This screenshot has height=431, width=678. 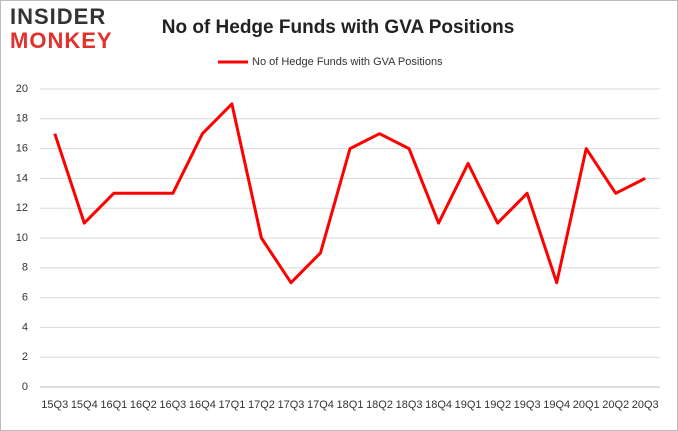 What do you see at coordinates (84, 405) in the screenshot?
I see `x-tick-label: 15Q4` at bounding box center [84, 405].